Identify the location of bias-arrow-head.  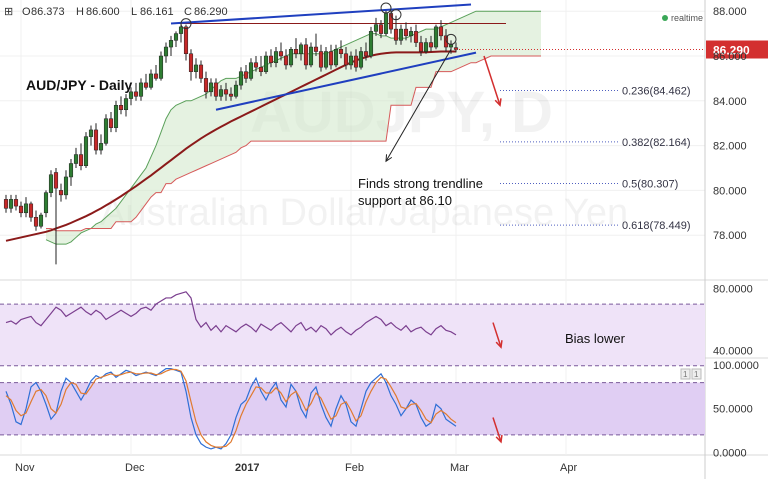
(498, 102).